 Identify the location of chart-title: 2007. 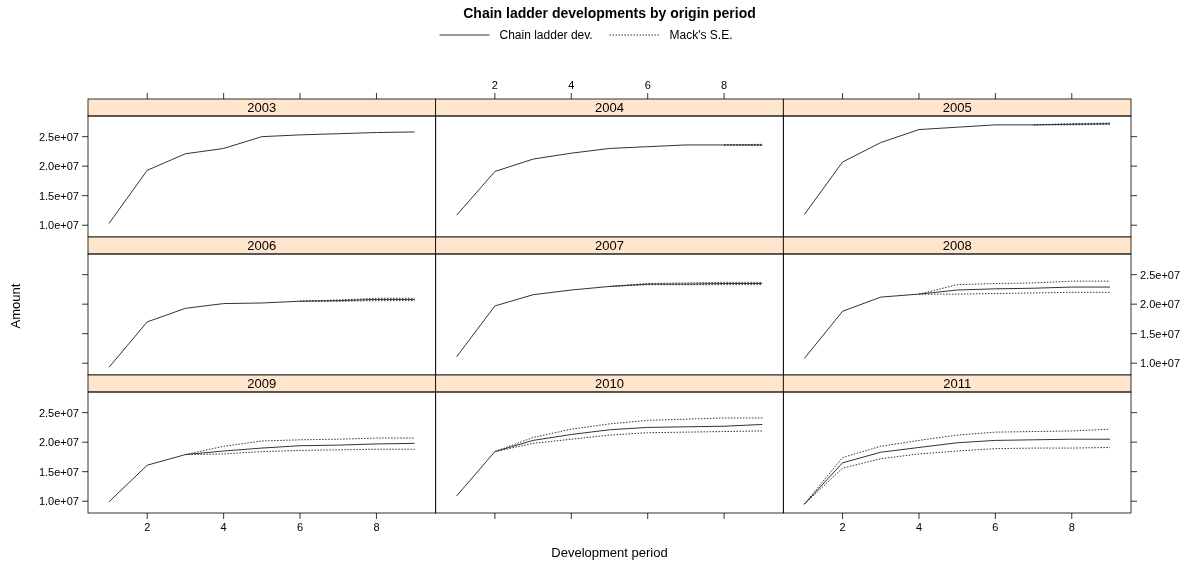
(609, 245).